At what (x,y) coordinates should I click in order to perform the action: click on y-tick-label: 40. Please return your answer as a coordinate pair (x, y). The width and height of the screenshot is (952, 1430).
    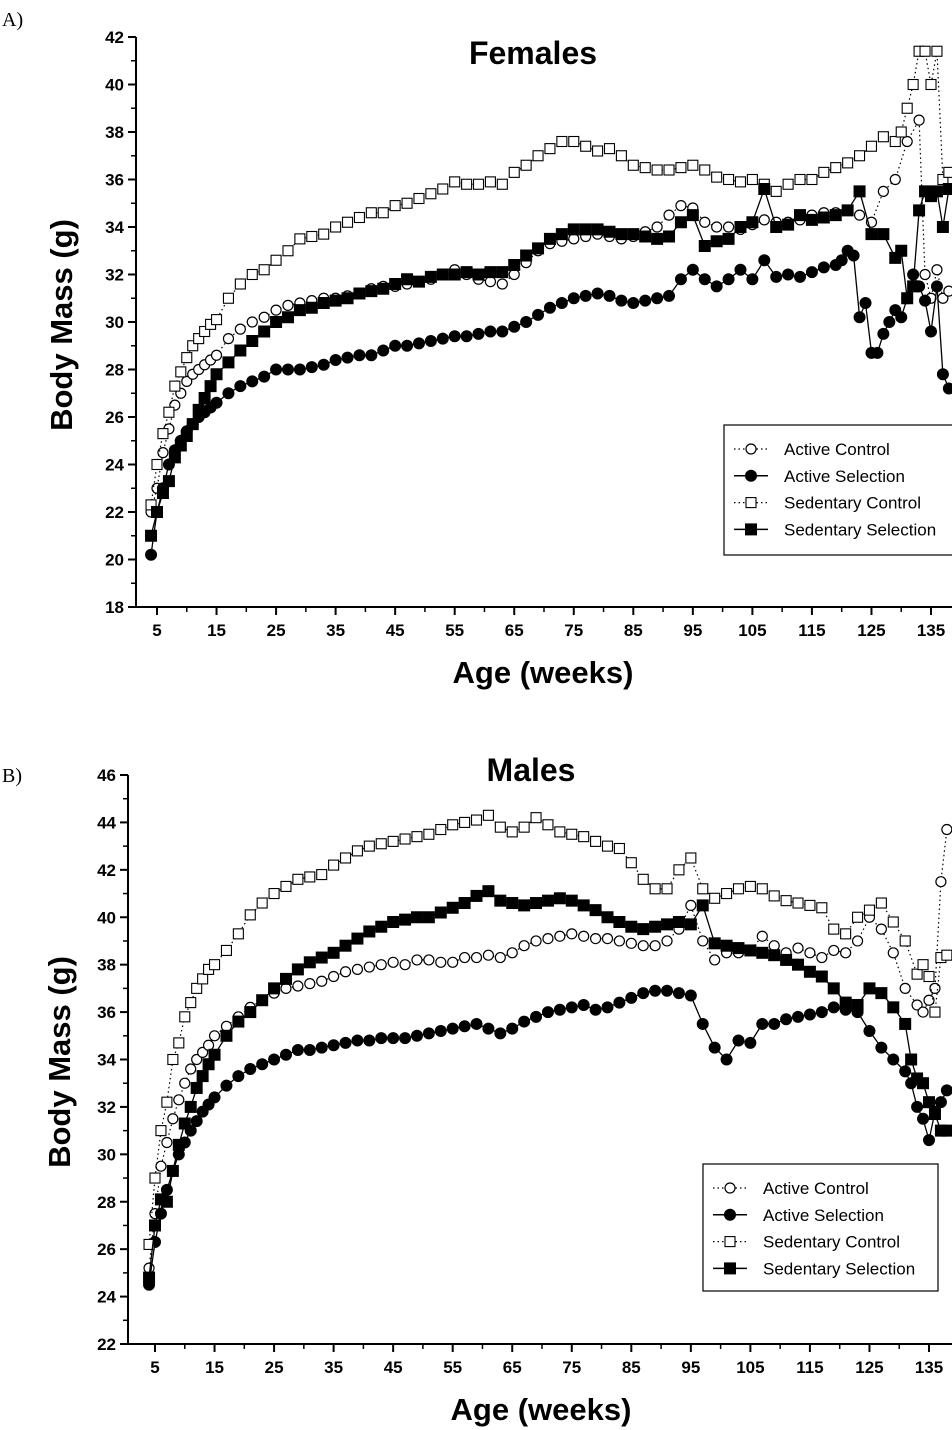
    Looking at the image, I should click on (114, 85).